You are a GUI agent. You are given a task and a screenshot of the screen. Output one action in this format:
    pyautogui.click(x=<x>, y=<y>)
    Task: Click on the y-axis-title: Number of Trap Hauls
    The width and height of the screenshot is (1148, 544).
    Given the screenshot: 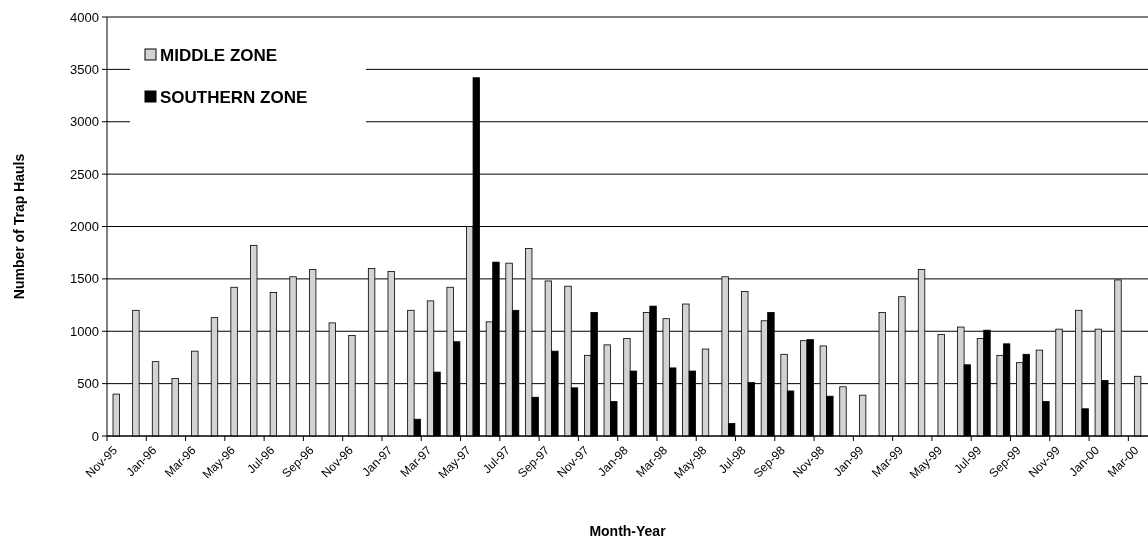 What is the action you would take?
    pyautogui.click(x=19, y=226)
    